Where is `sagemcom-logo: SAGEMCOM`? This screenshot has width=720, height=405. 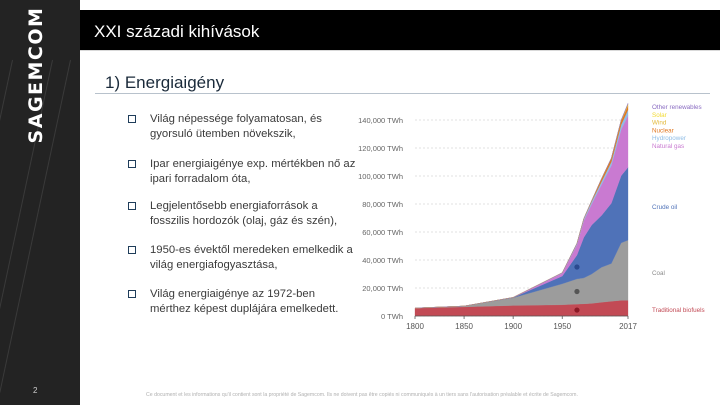
sagemcom-logo: SAGEMCOM is located at coordinates (36, 75).